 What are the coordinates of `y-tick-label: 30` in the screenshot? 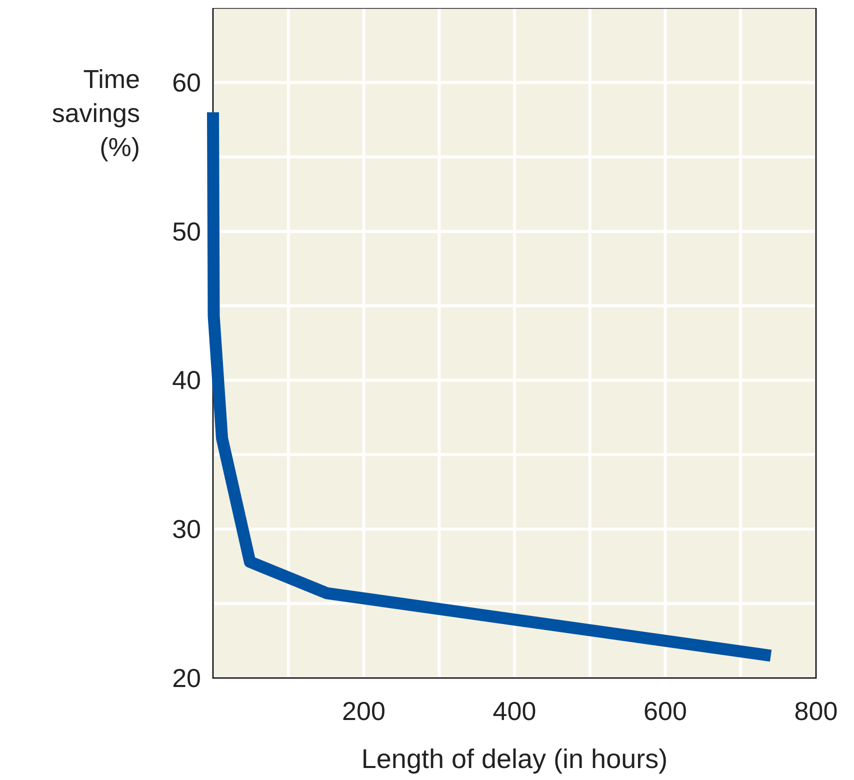 It's located at (186, 529).